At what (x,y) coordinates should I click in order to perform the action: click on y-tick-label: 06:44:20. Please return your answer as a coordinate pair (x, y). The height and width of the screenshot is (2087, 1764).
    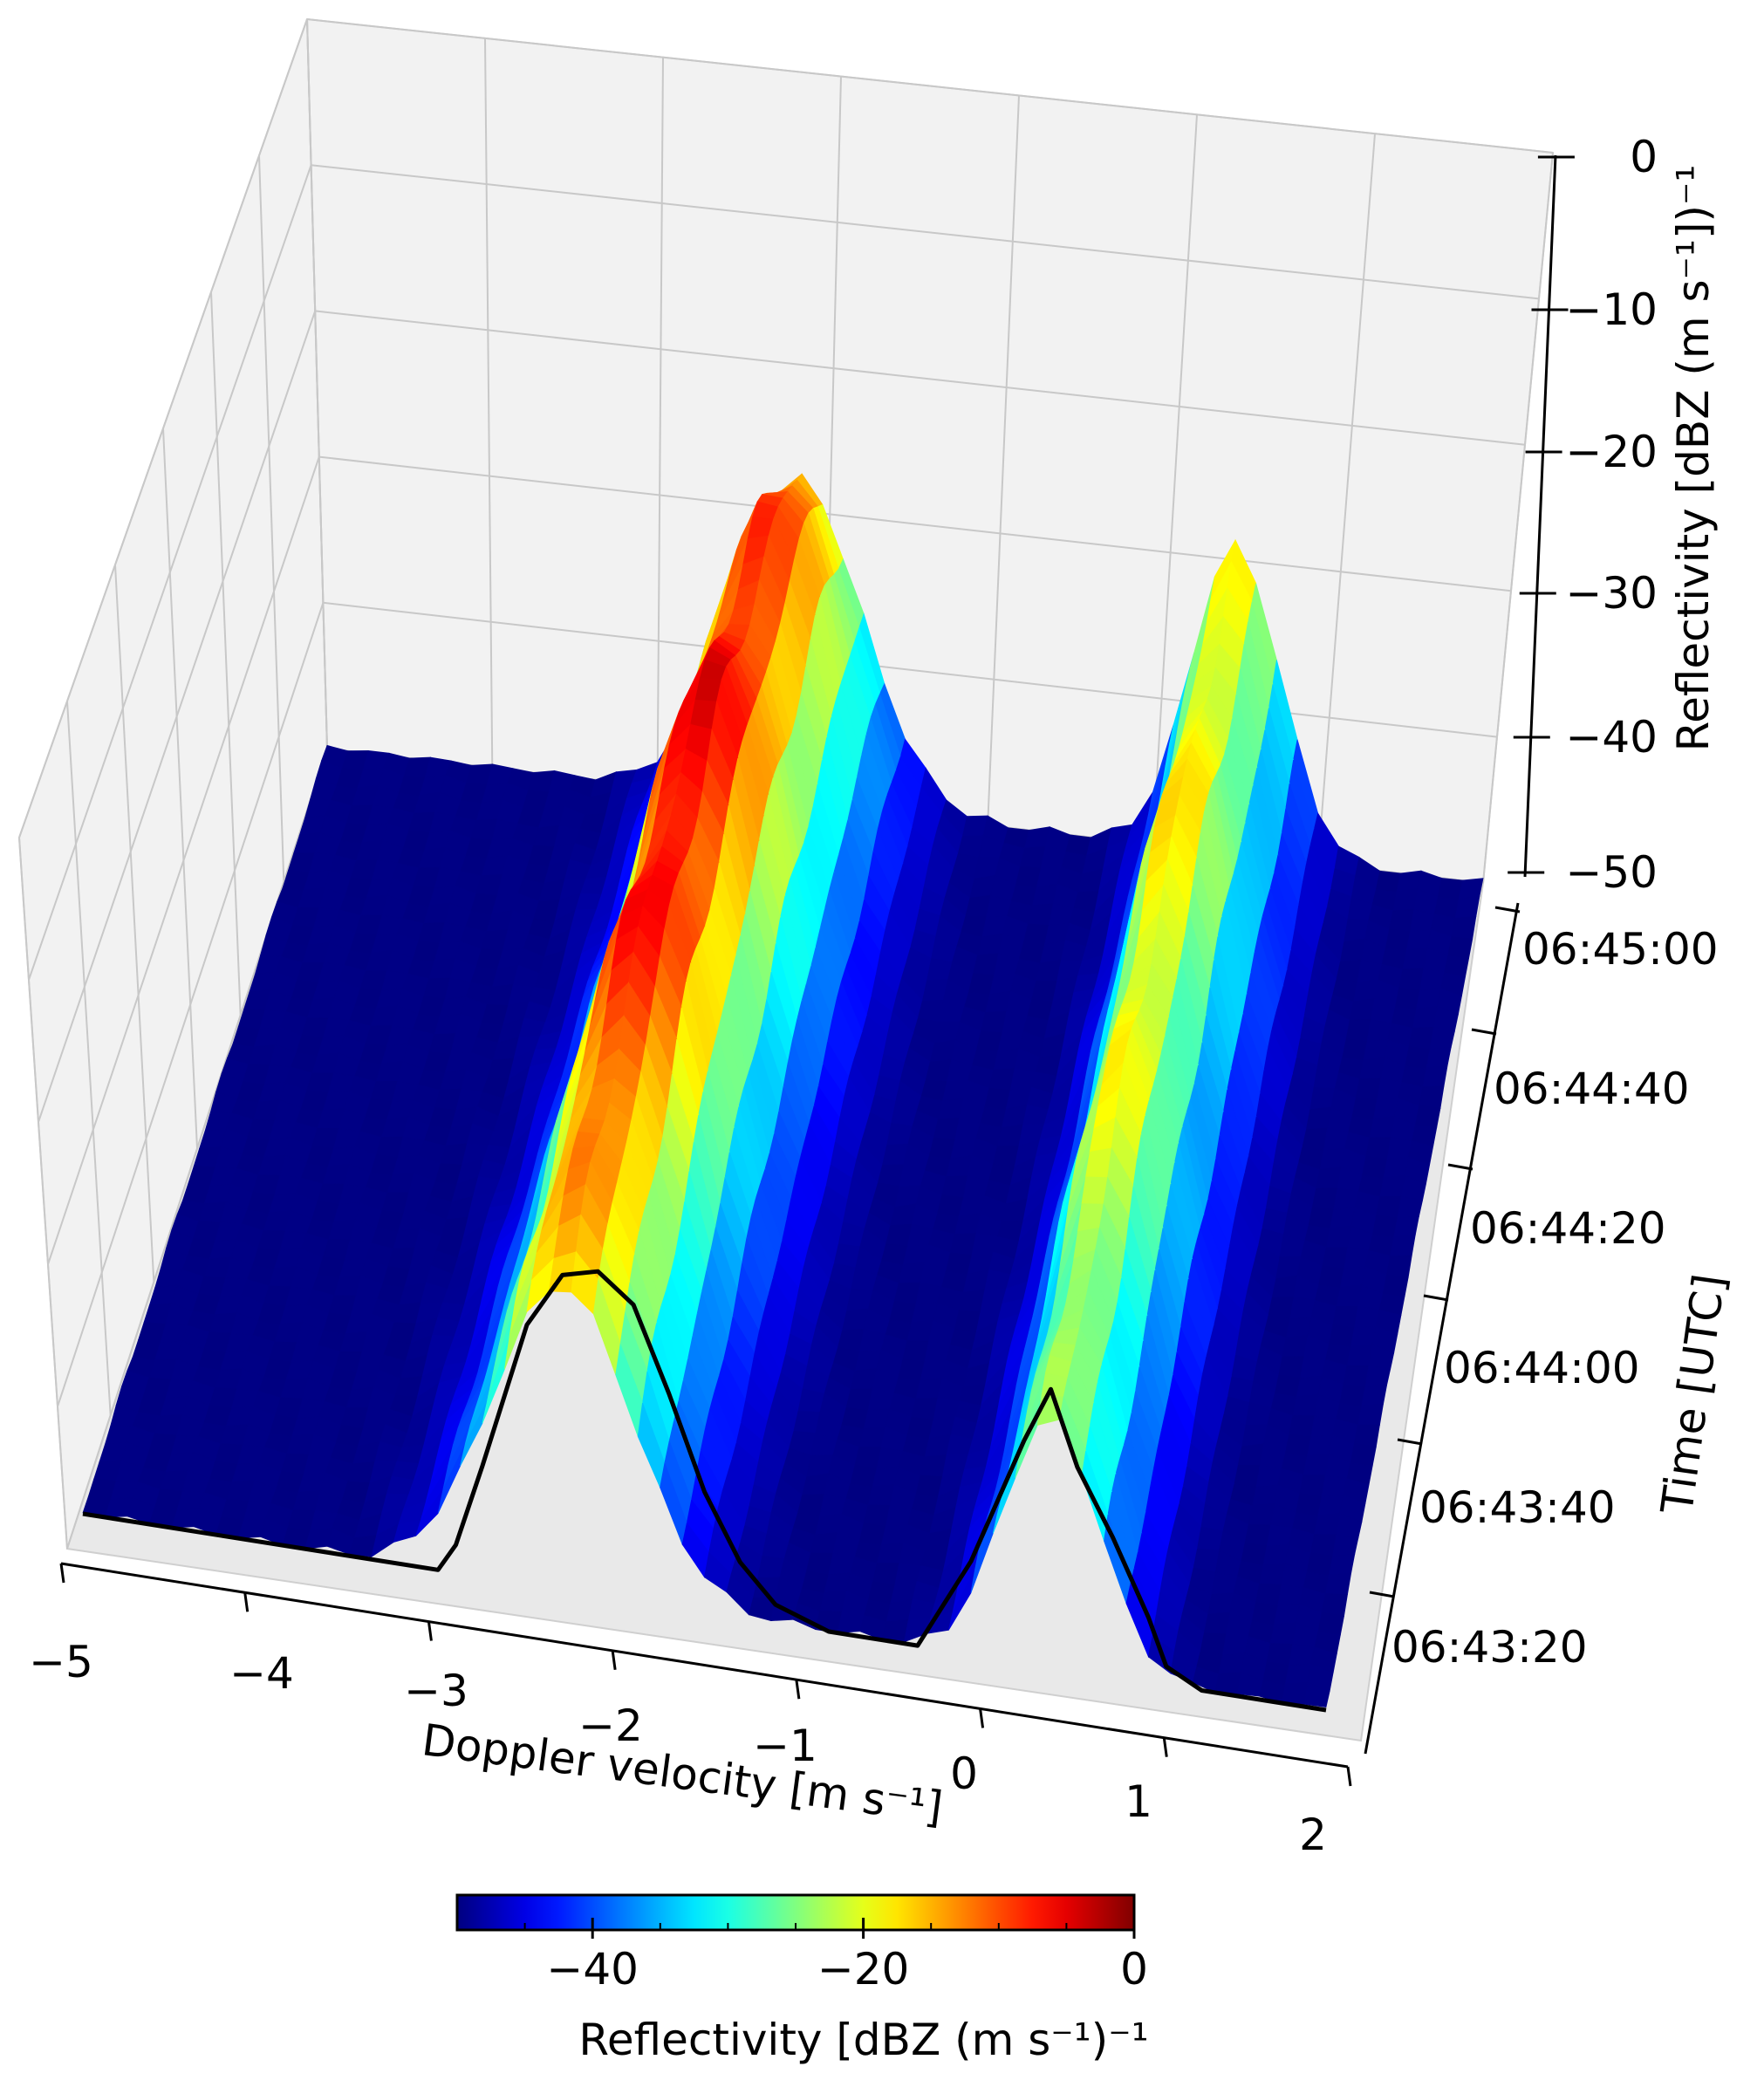
    Looking at the image, I should click on (1568, 1228).